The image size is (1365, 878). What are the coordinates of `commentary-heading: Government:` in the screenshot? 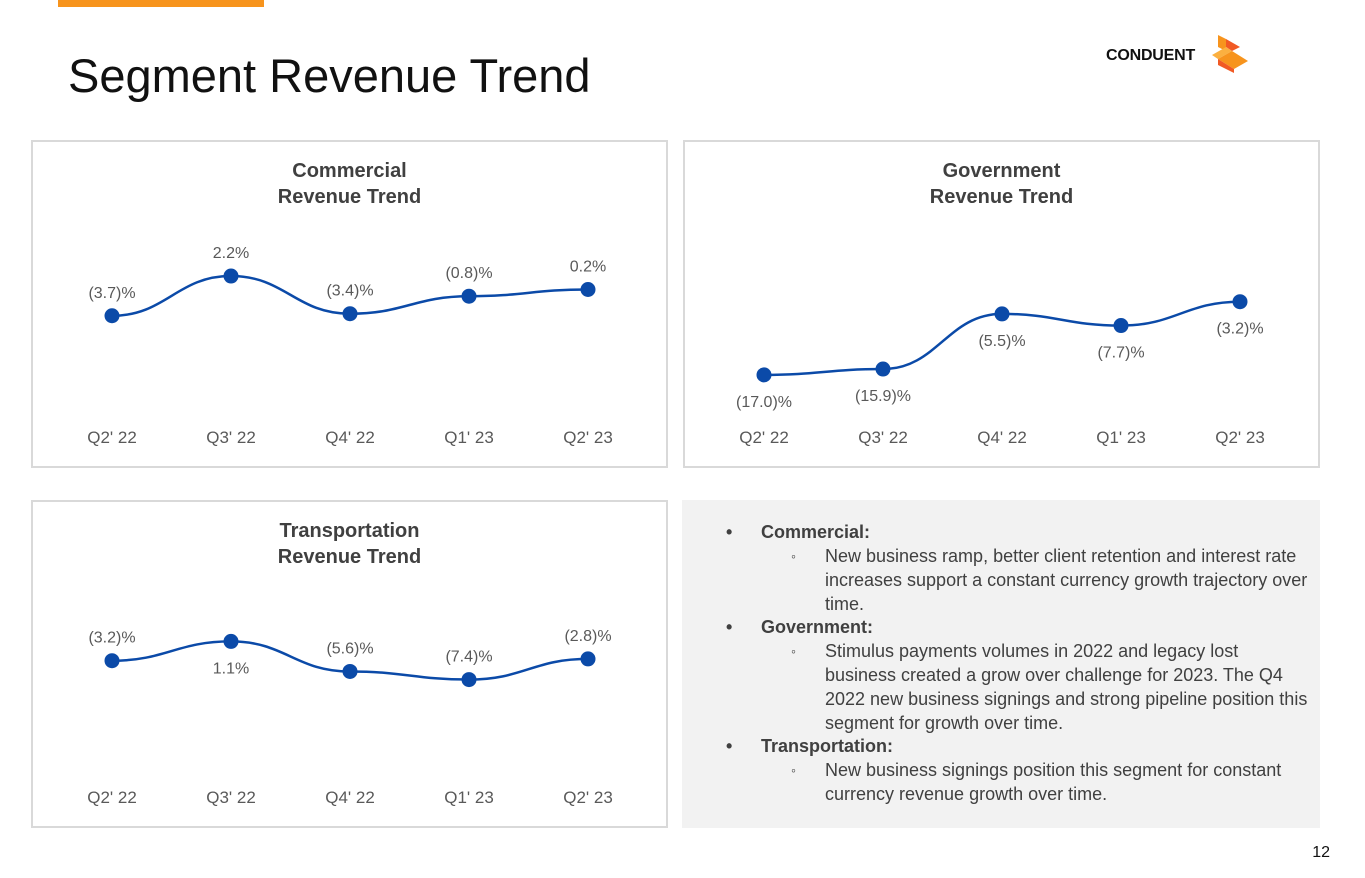 It's located at (817, 627).